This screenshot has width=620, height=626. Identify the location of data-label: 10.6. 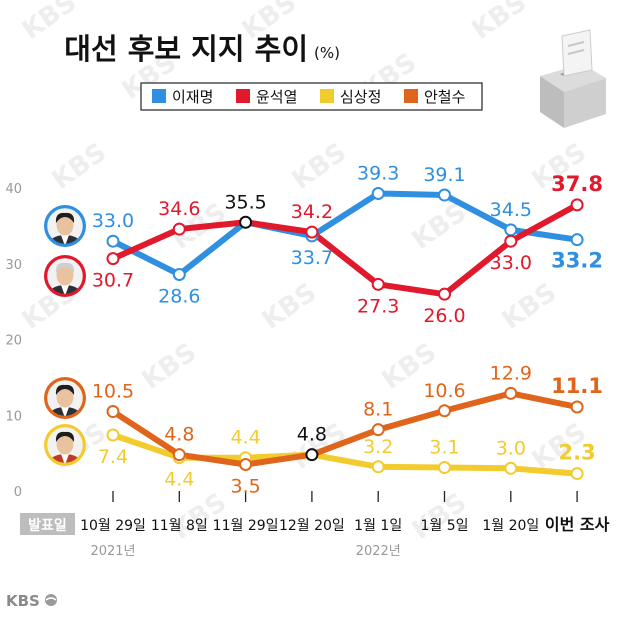
(444, 391).